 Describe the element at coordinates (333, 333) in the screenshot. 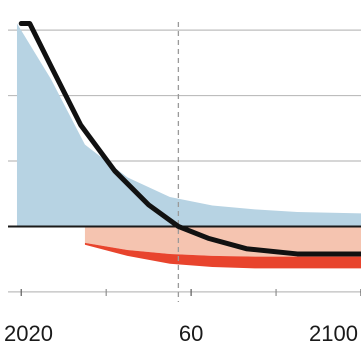

I see `x-tick-label-2: 2100` at that location.